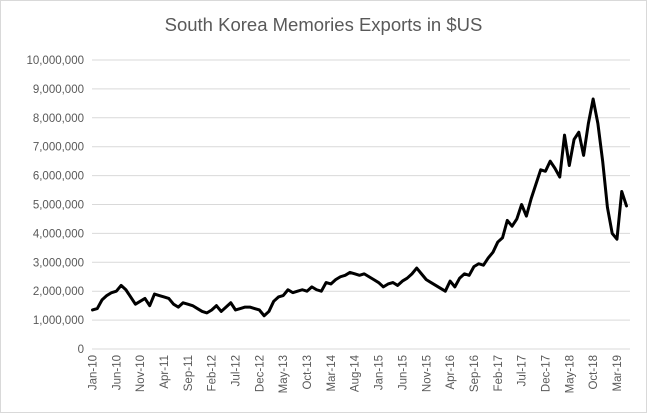 The width and height of the screenshot is (647, 413). Describe the element at coordinates (499, 373) in the screenshot. I see `x-tick-label: Feb-17` at that location.